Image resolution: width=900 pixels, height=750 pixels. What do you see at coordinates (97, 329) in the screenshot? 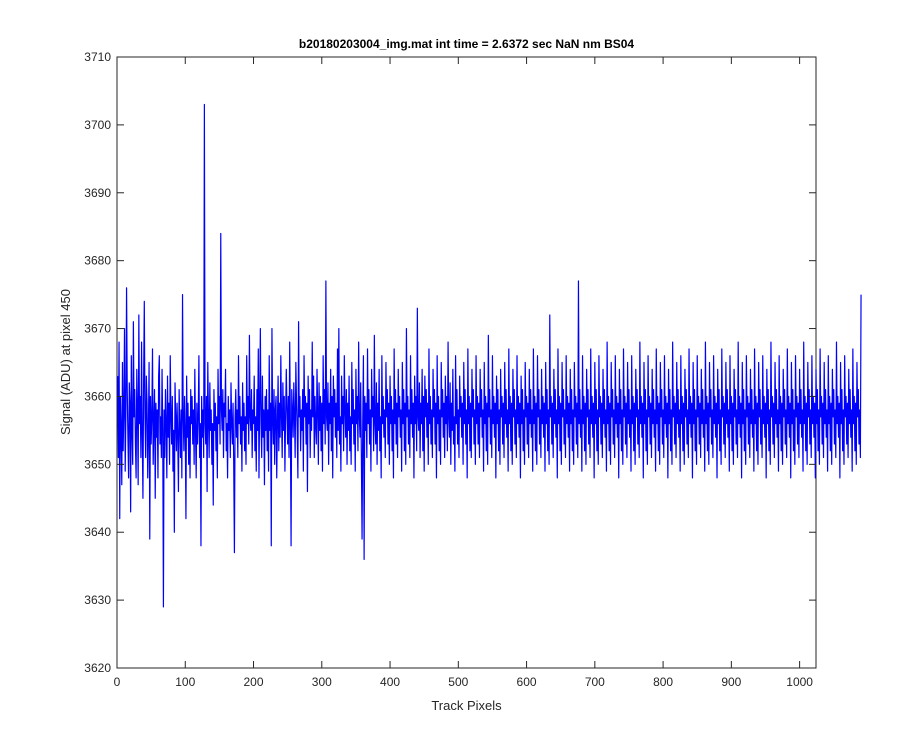
I see `y-tick-label: 3670` at bounding box center [97, 329].